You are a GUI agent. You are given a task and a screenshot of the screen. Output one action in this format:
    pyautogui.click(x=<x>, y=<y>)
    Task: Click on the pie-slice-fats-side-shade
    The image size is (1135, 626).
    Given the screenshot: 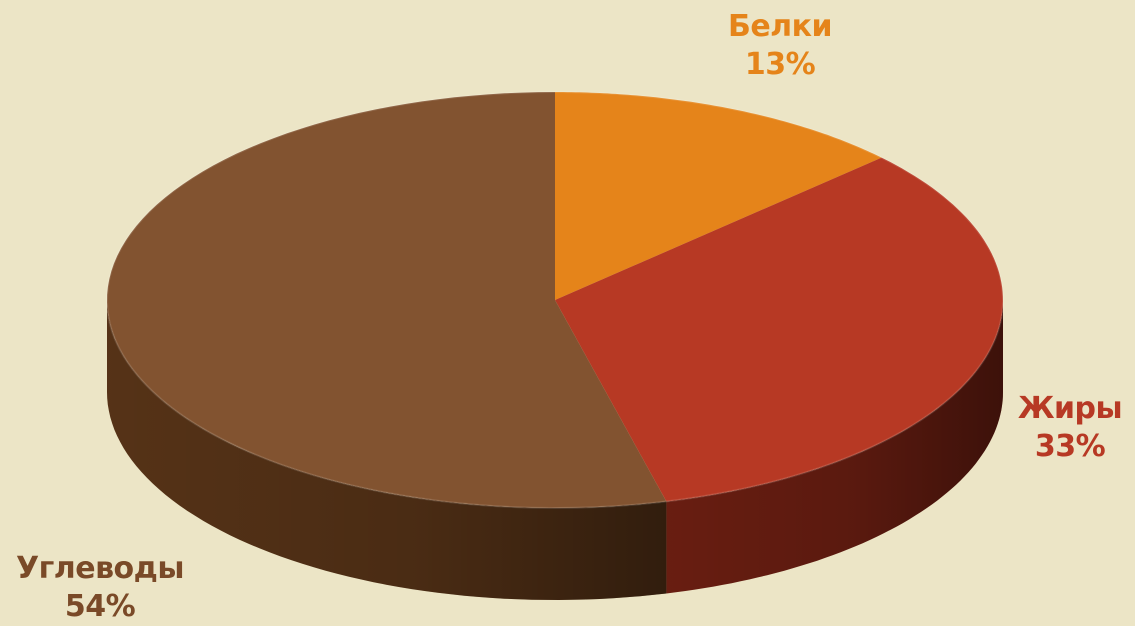 What is the action you would take?
    pyautogui.click(x=834, y=447)
    